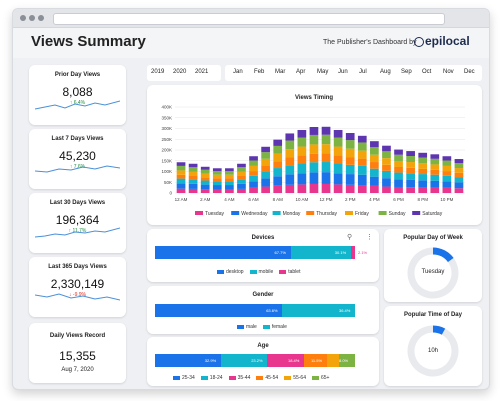  Describe the element at coordinates (32, 18) in the screenshot. I see `window-dot-icon` at that location.